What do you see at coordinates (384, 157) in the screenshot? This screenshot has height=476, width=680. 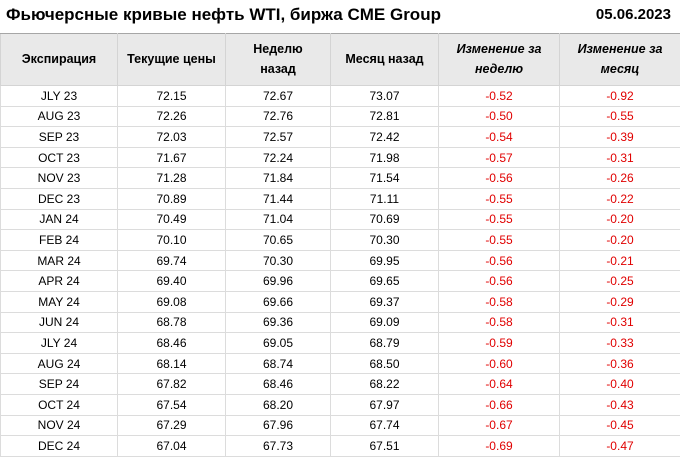 I see `month-ago-cell: 71.98` at bounding box center [384, 157].